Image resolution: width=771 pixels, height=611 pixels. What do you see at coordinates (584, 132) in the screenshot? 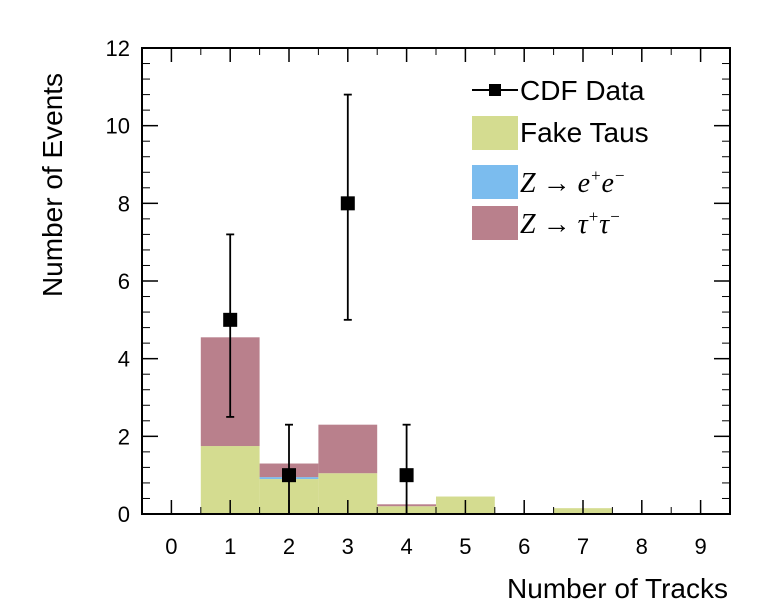
I see `legend-label-fake-taus: Fake Taus` at bounding box center [584, 132].